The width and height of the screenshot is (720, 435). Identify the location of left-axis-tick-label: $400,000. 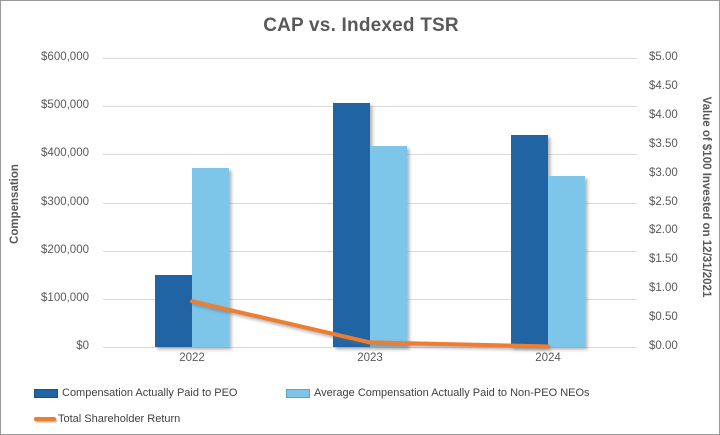
(65, 153).